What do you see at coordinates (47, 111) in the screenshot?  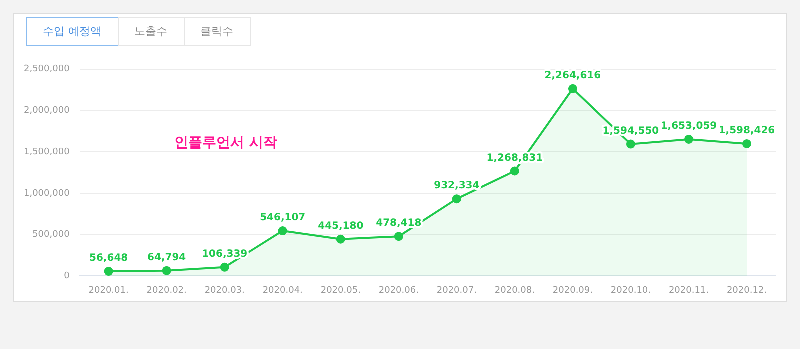 I see `y-tick-label: 2,000,000` at bounding box center [47, 111].